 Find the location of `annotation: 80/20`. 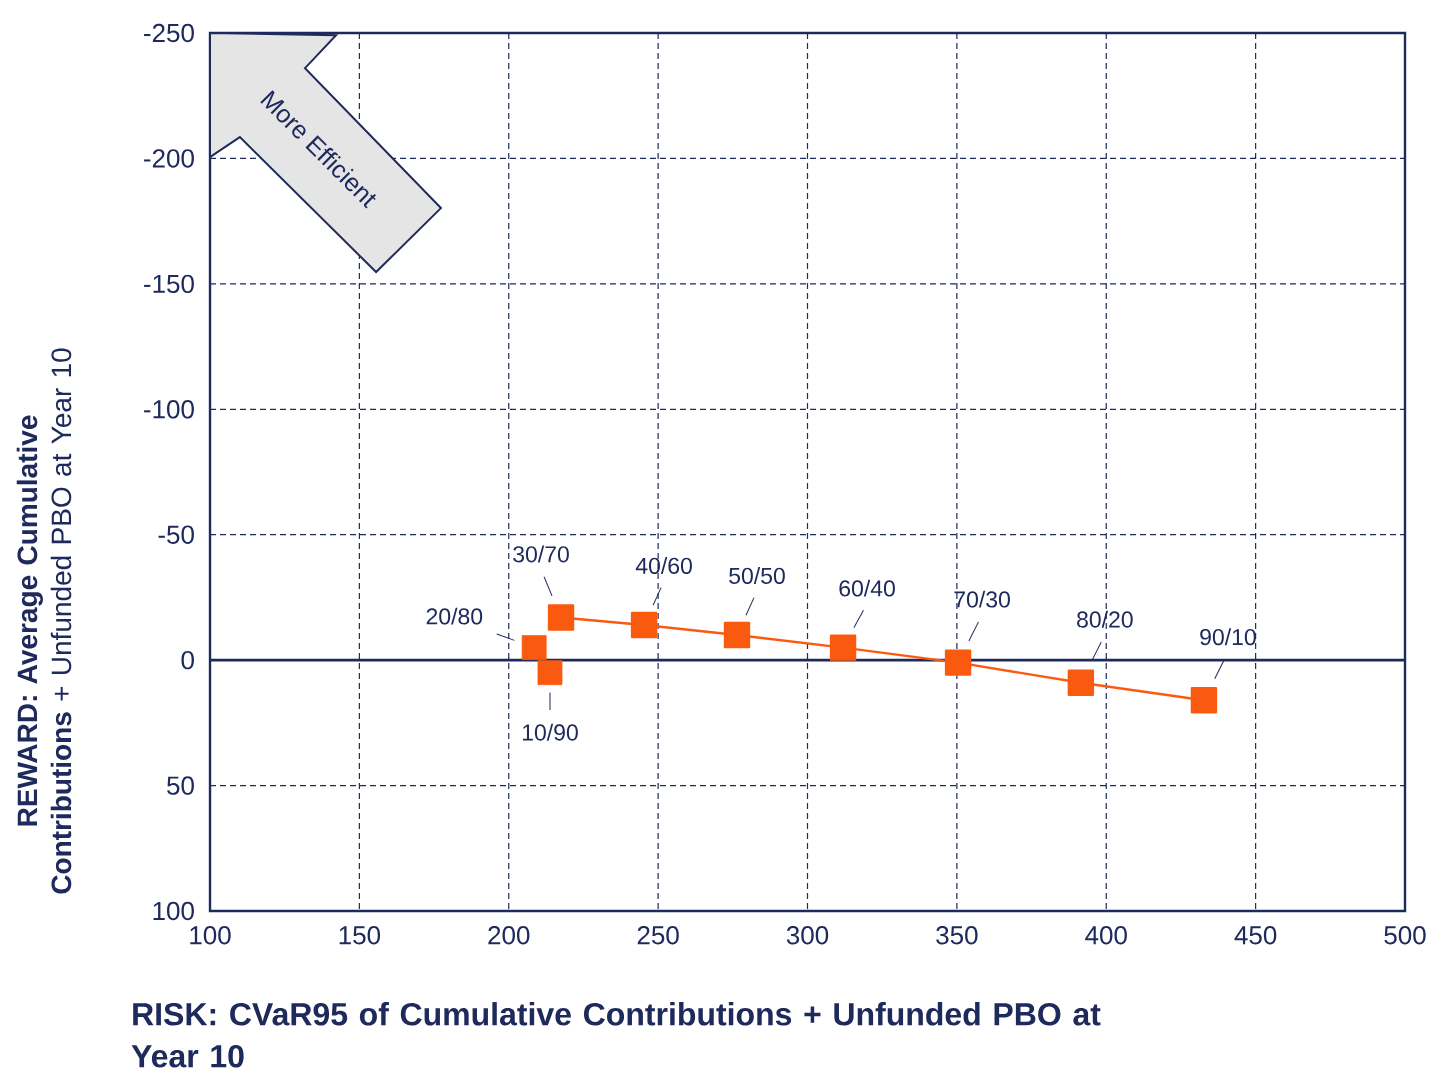

annotation: 80/20 is located at coordinates (1105, 619).